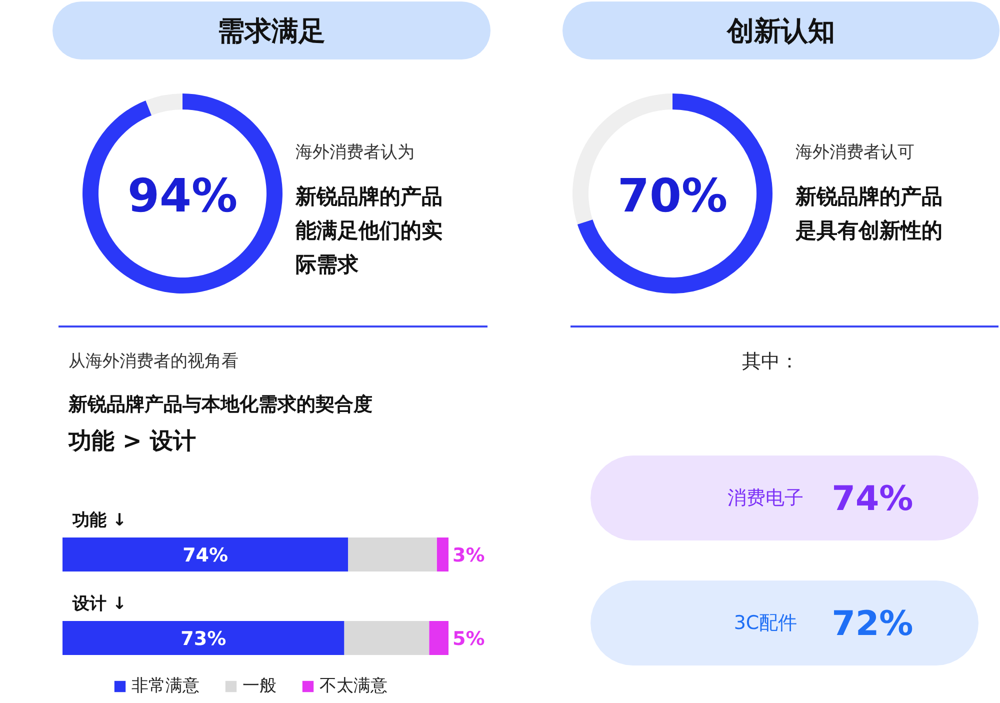  I want to click on data-label: 74%, so click(205, 555).